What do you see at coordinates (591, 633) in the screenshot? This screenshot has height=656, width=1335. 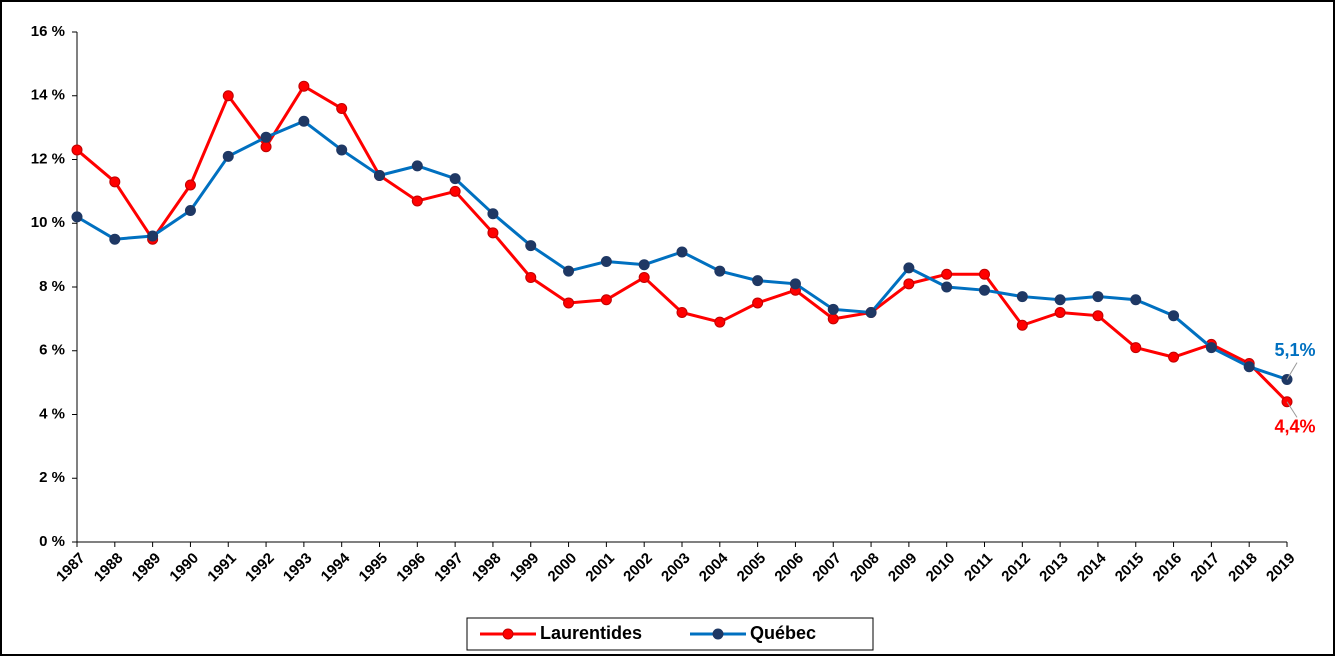 I see `legend-label: Laurentides` at bounding box center [591, 633].